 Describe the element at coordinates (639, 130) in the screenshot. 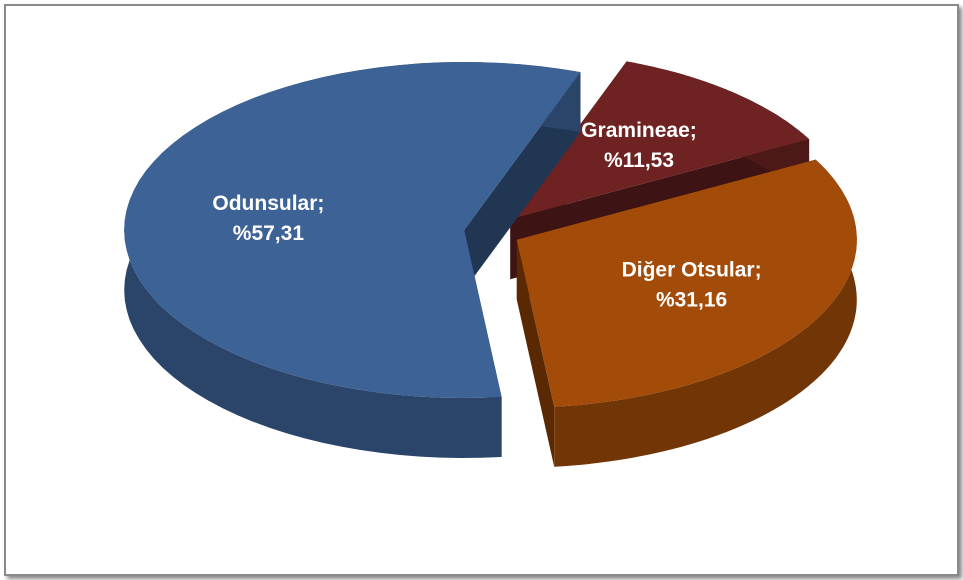

I see `slice-label: Gramineae;` at that location.